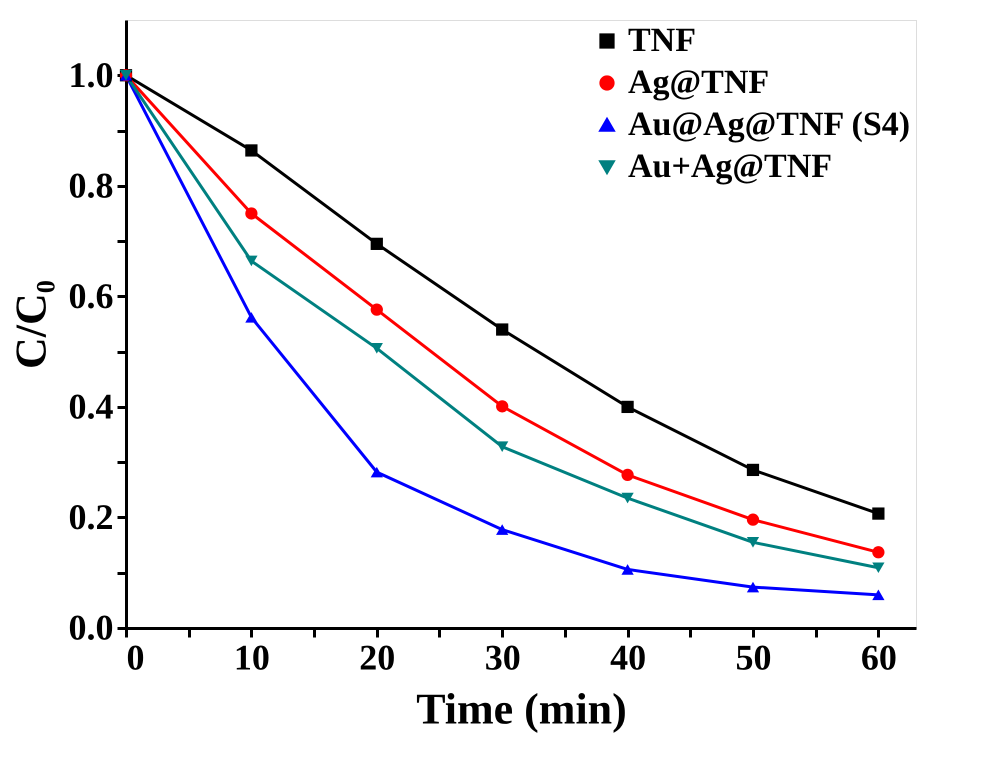 The height and width of the screenshot is (769, 991). Describe the element at coordinates (135, 658) in the screenshot. I see `x-tick-label: 0` at that location.